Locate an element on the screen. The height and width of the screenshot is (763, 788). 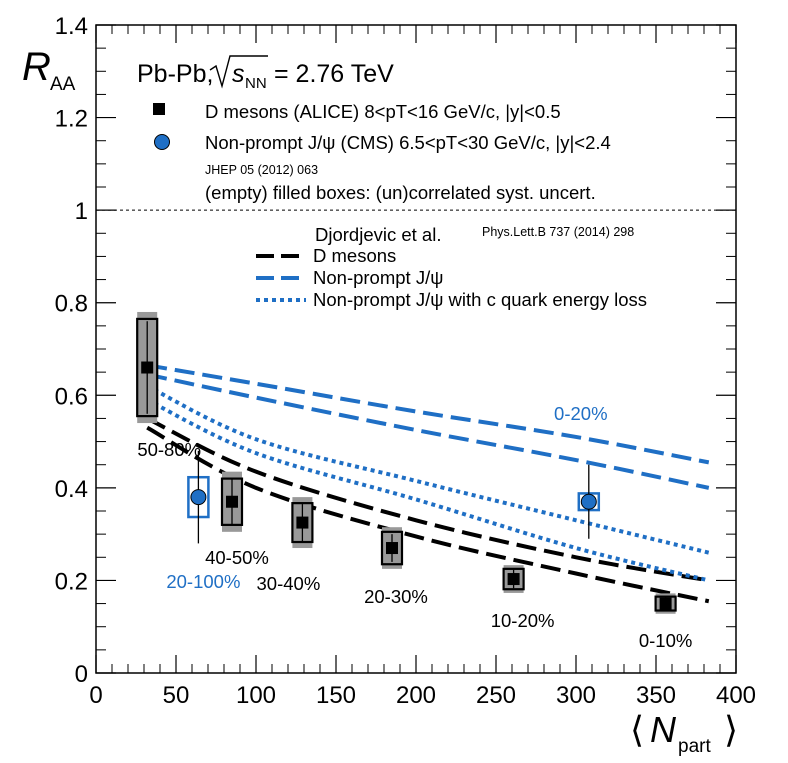
y-axis-title: R is located at coordinates (36, 67).